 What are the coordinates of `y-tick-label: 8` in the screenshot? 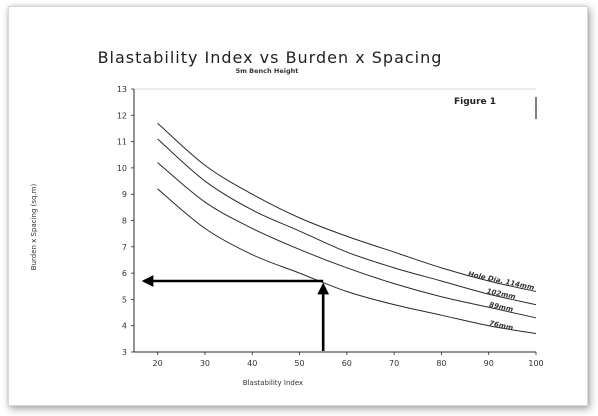 It's located at (124, 221).